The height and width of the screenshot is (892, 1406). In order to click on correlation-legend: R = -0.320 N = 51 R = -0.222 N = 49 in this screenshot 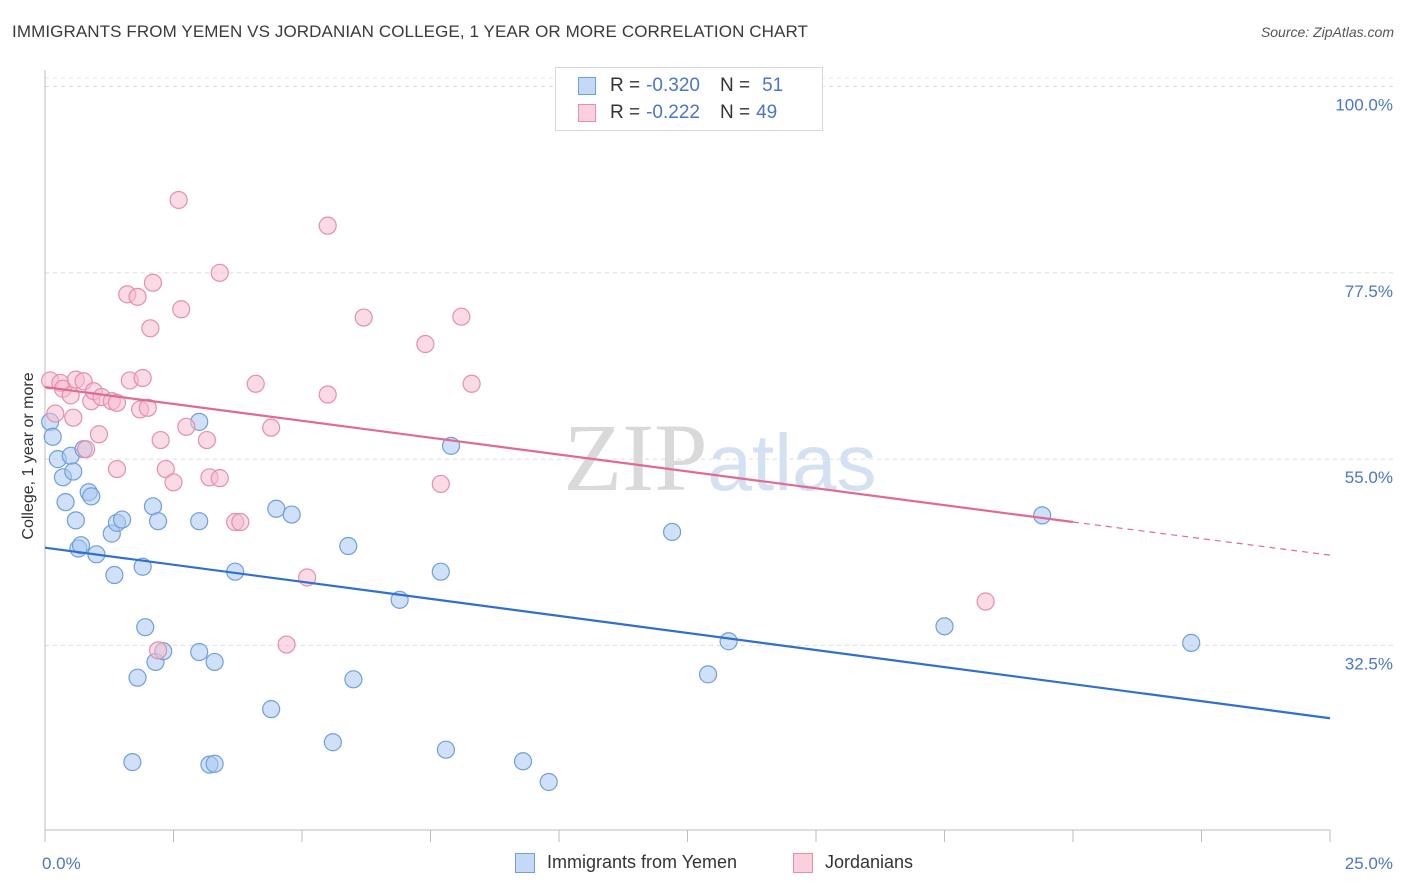, I will do `click(689, 99)`.